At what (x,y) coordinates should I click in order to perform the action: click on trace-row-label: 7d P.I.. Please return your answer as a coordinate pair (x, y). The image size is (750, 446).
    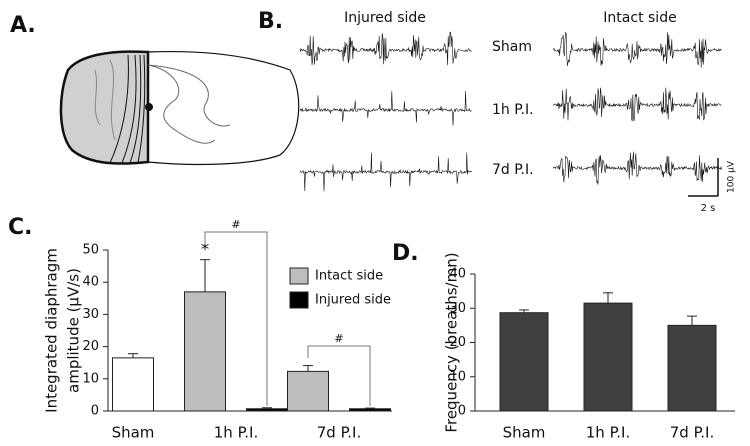
    Looking at the image, I should click on (513, 170).